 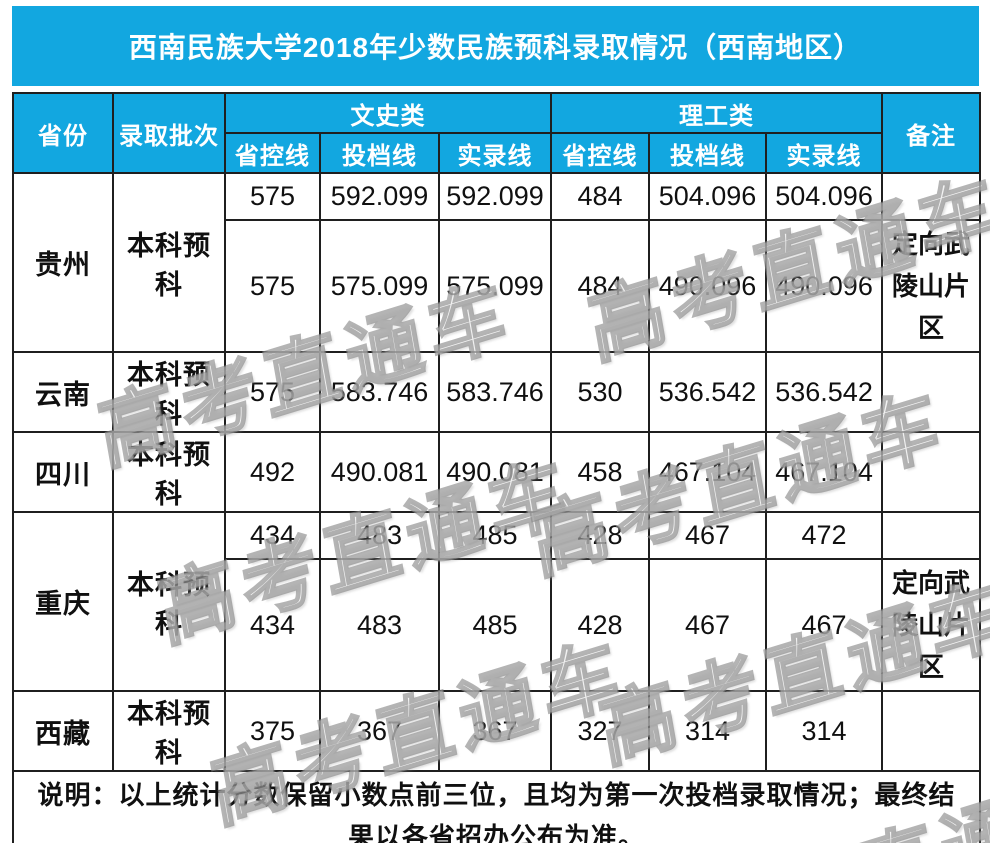 What do you see at coordinates (600, 153) in the screenshot?
I see `sub-header-sci-control-line: 省控线` at bounding box center [600, 153].